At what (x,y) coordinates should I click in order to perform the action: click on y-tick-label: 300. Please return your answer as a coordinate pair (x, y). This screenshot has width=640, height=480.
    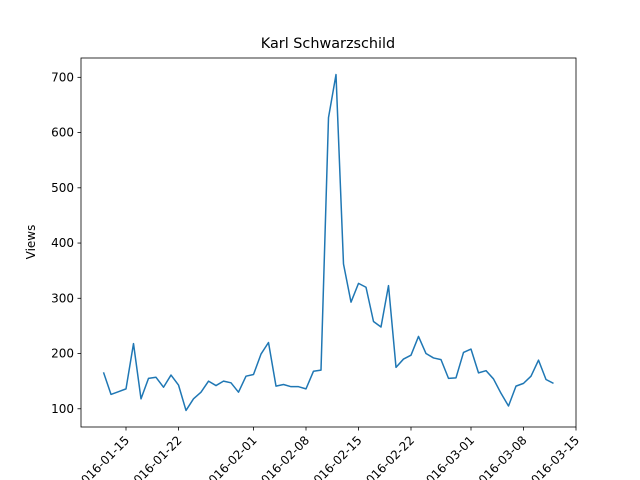
    Looking at the image, I should click on (62, 298).